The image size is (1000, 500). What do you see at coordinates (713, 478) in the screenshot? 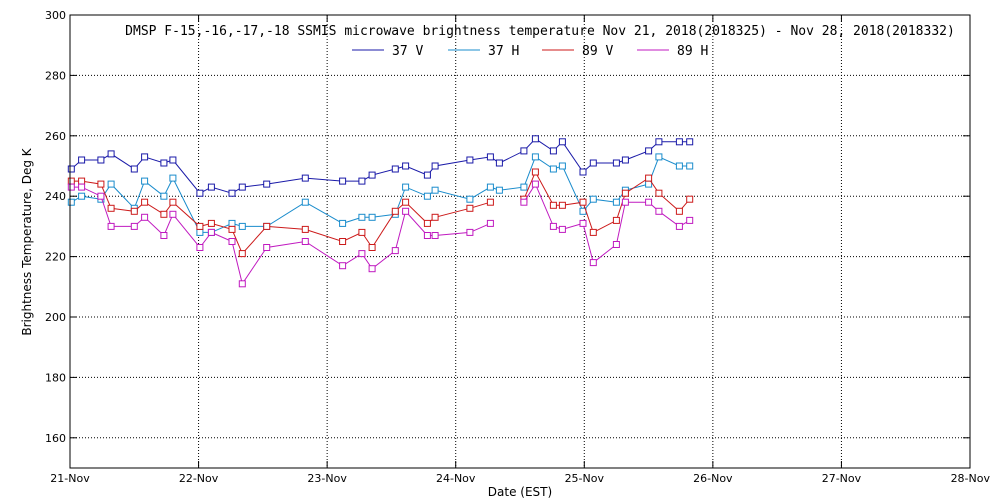
I see `x-tick-label: 26-Nov` at bounding box center [713, 478].